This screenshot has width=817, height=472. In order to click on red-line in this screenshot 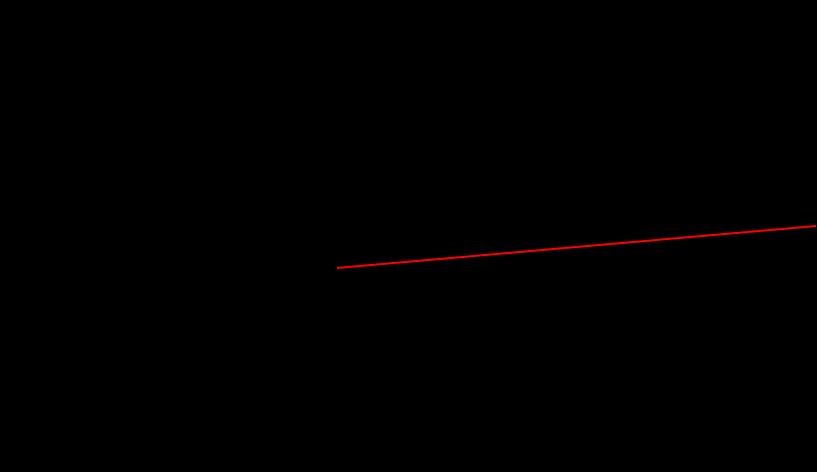, I will do `click(576, 247)`.